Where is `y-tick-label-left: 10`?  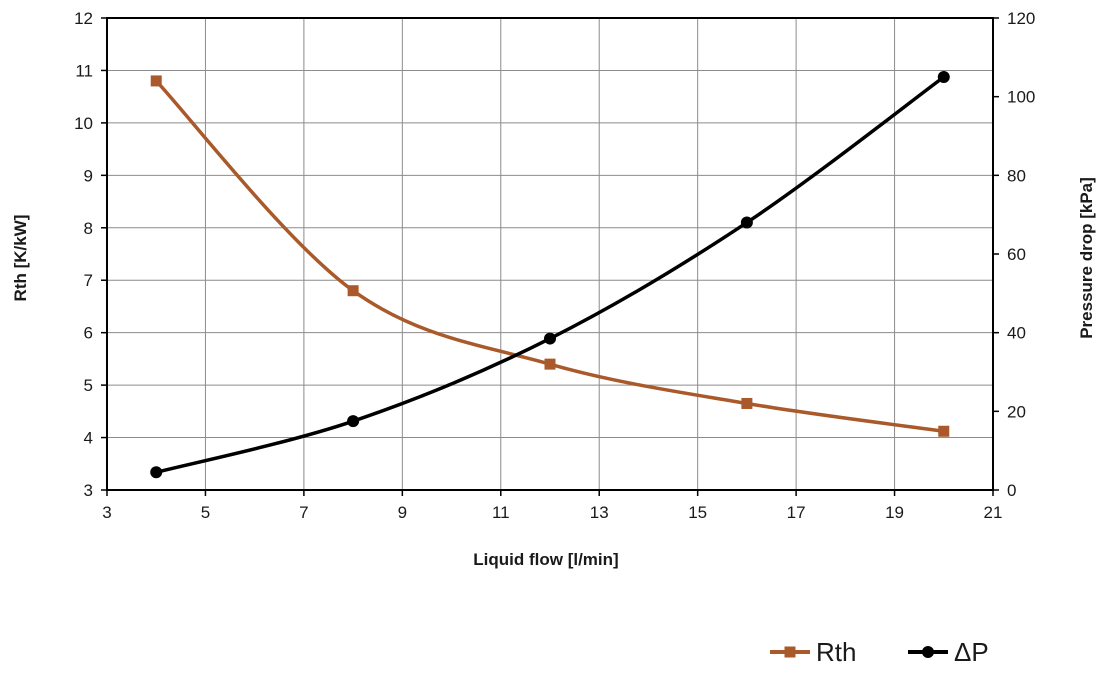 y-tick-label-left: 10 is located at coordinates (83, 123).